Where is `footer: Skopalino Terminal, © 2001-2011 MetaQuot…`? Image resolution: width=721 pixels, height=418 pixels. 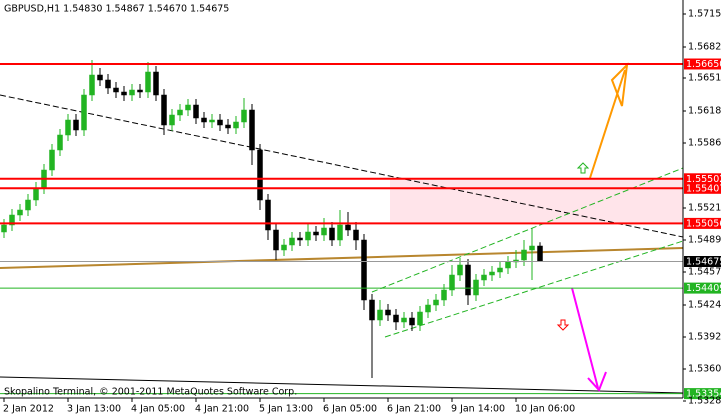
footer: Skopalino Terminal, © 2001-2011 MetaQuot… is located at coordinates (150, 392).